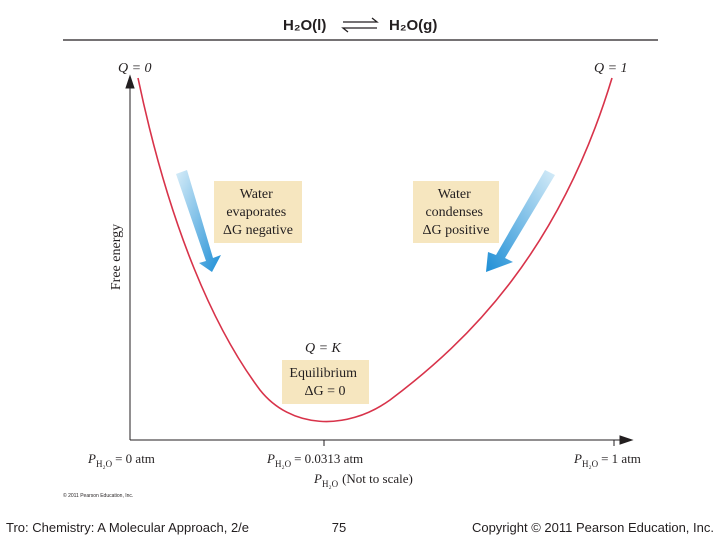  Describe the element at coordinates (323, 348) in the screenshot. I see `q-mid: Q = K` at that location.